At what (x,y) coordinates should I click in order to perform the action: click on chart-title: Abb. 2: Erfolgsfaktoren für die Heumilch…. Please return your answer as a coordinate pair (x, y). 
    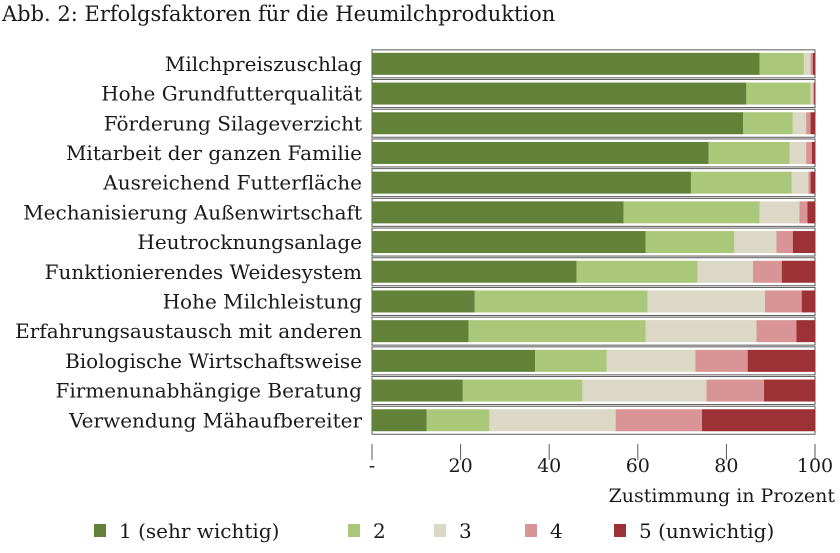
    Looking at the image, I should click on (278, 14).